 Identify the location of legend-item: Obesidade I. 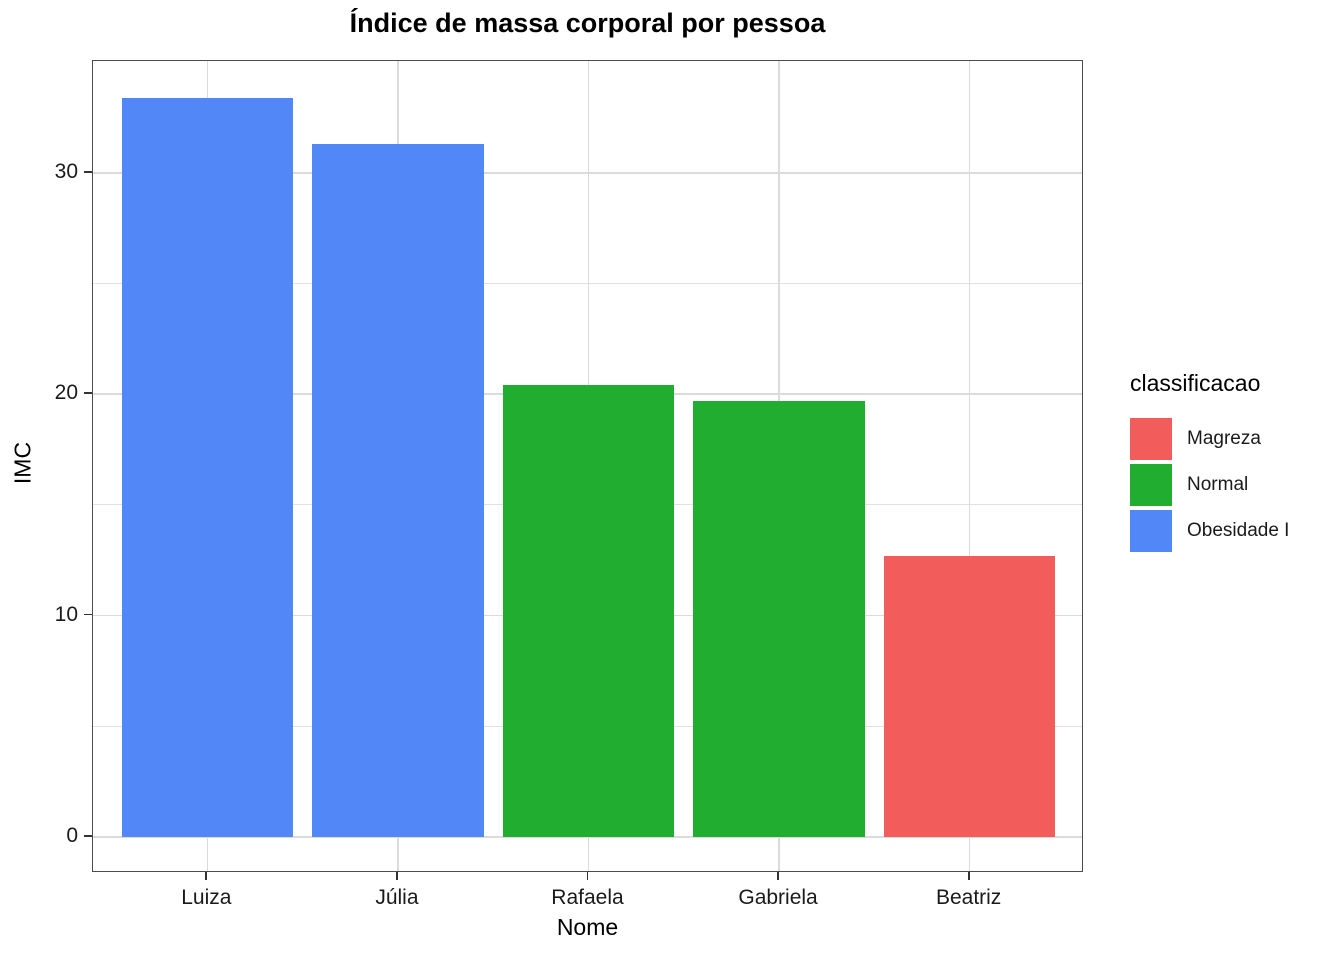
(1209, 531).